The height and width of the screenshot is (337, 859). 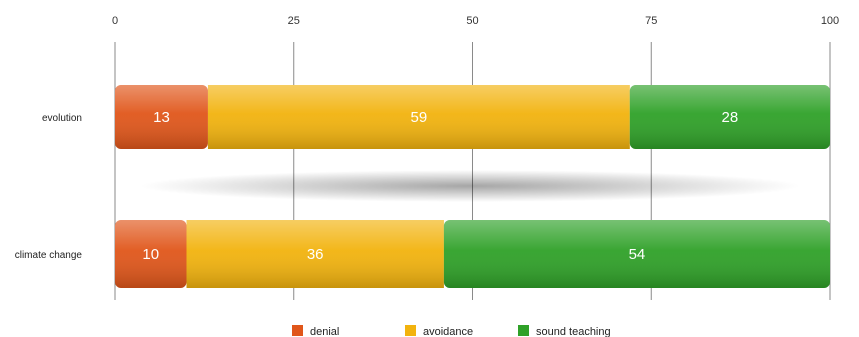 What do you see at coordinates (410, 330) in the screenshot?
I see `legend-swatch-avoidance` at bounding box center [410, 330].